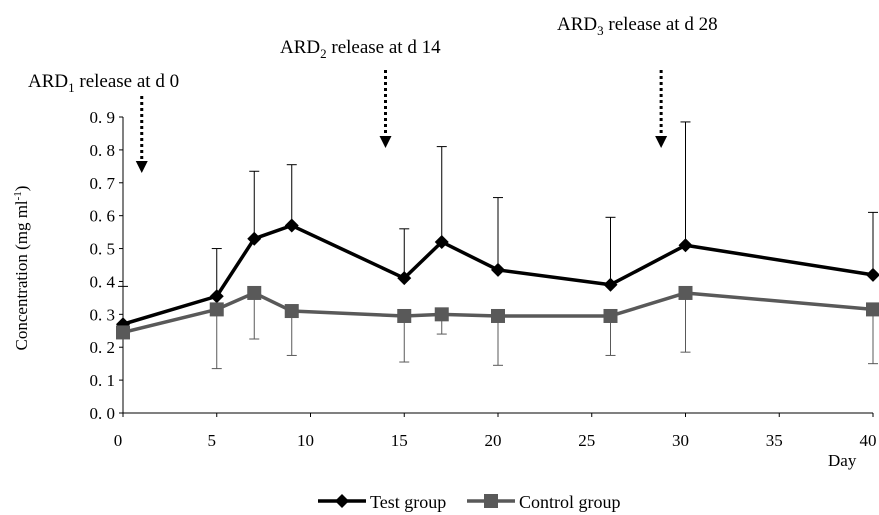 The height and width of the screenshot is (515, 879). I want to click on x-tick-label: 30, so click(680, 440).